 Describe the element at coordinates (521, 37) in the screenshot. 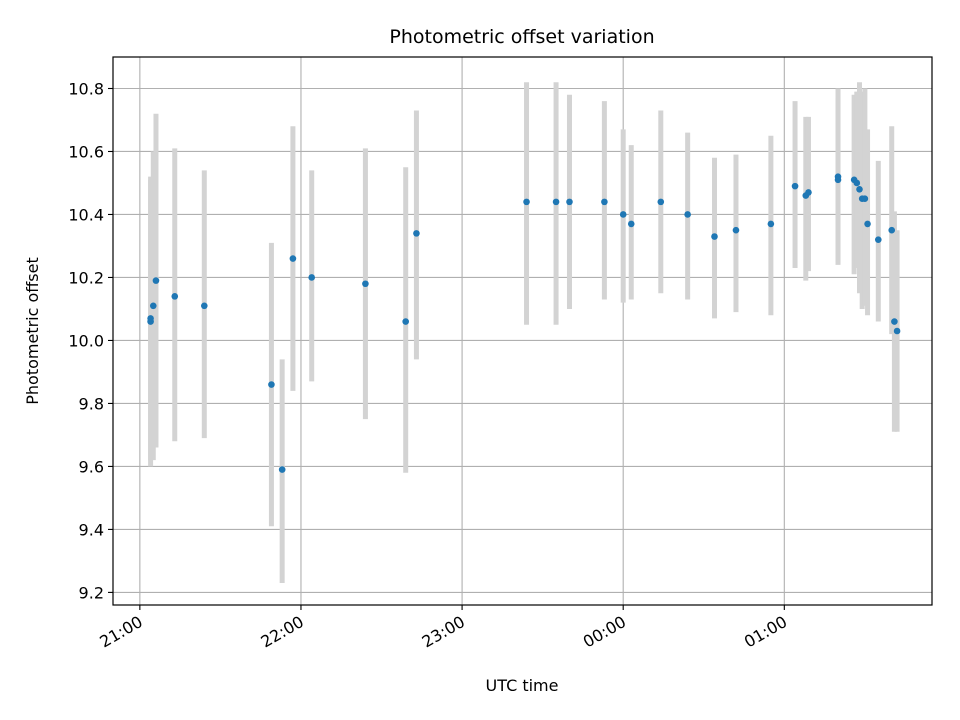

I see `chart-title: Photometric offset variation` at that location.